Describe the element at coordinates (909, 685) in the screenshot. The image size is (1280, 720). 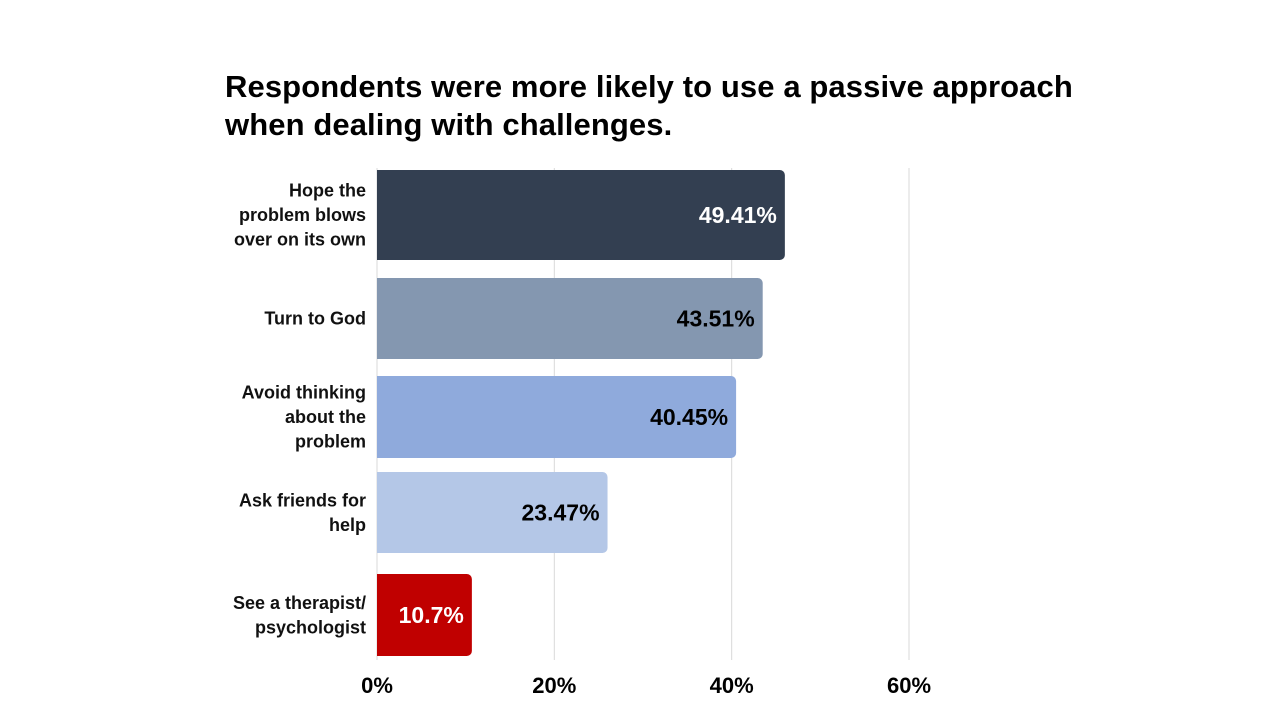
I see `x-tick-label: 60%` at that location.